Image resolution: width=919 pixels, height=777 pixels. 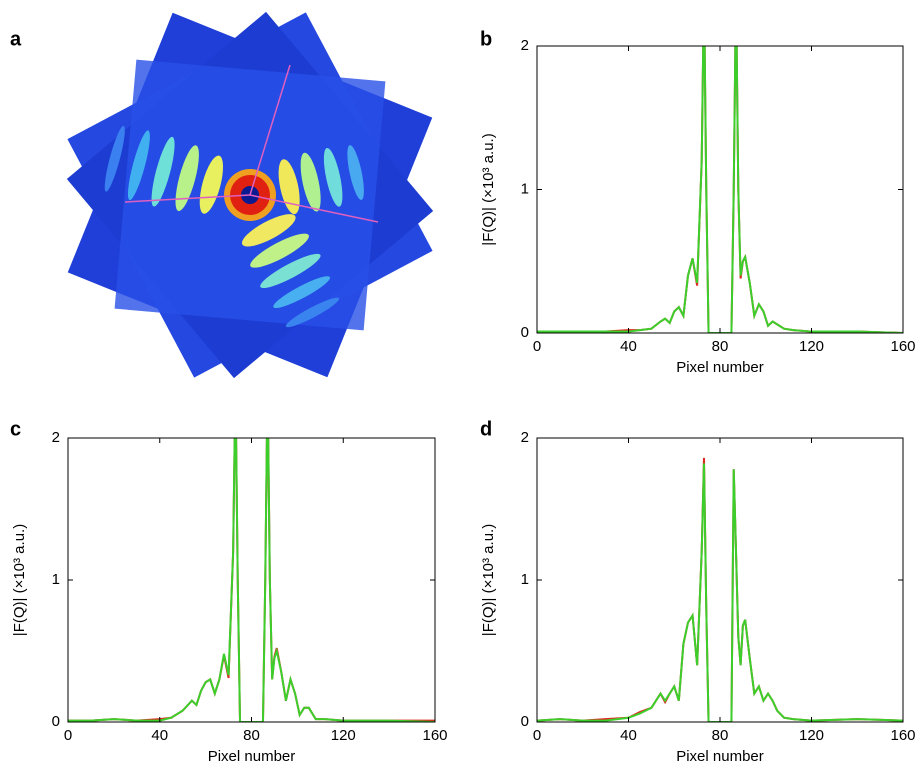 I want to click on panel-label: a, so click(x=16, y=39).